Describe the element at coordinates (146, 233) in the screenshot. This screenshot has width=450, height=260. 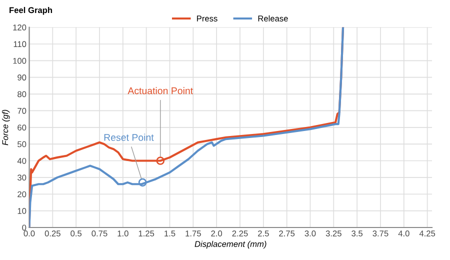
I see `x-tick-label: 1.25` at that location.